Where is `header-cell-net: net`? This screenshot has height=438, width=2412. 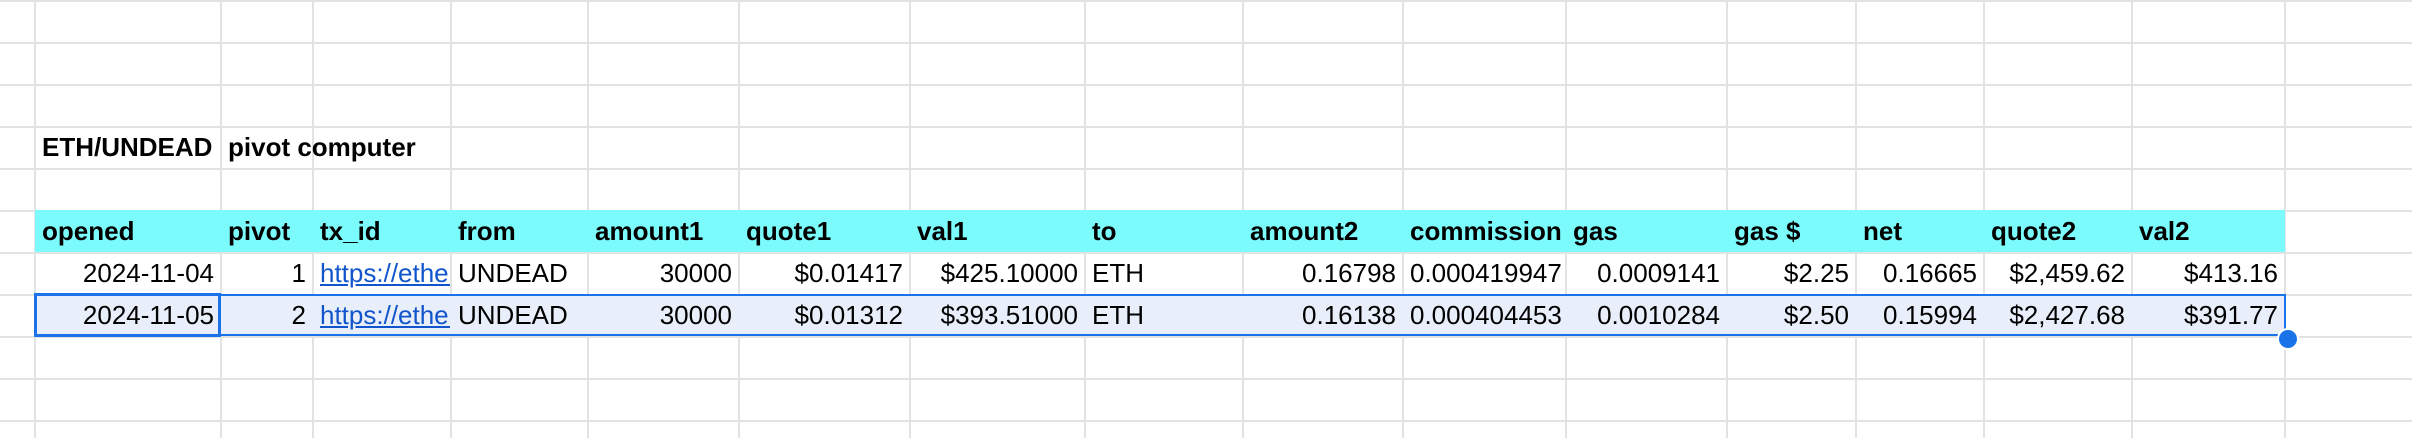 header-cell-net: net is located at coordinates (1882, 231).